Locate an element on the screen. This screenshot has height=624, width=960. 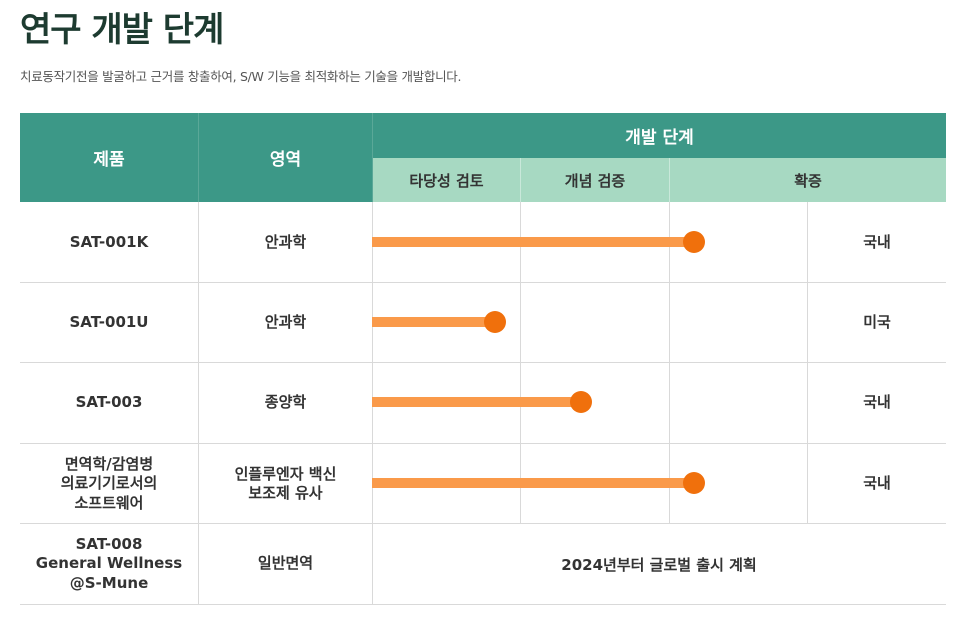
launch-plan-note: 2024년부터 글로벌 출시 계획 is located at coordinates (659, 564).